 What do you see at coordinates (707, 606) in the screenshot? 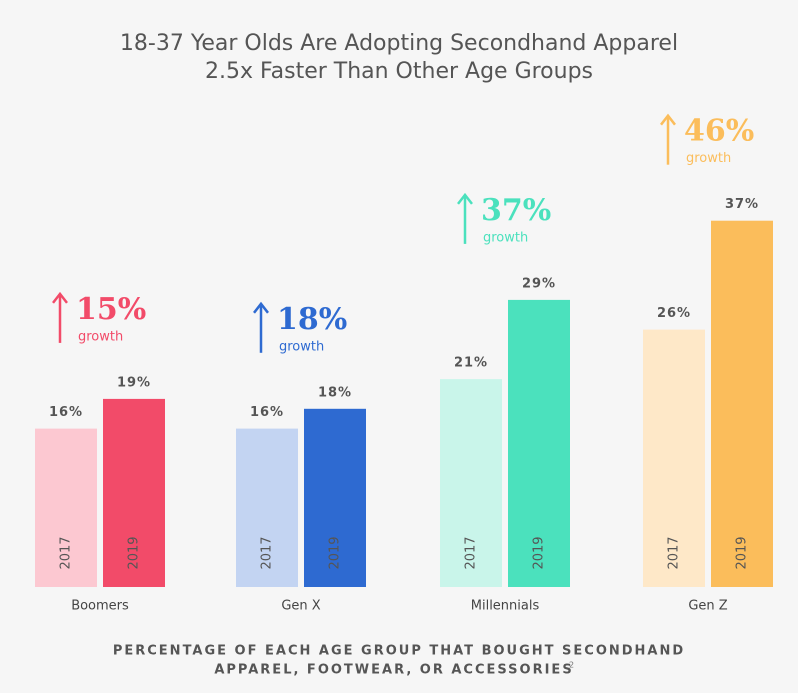
I see `x-tick-label: Gen Z` at bounding box center [707, 606].